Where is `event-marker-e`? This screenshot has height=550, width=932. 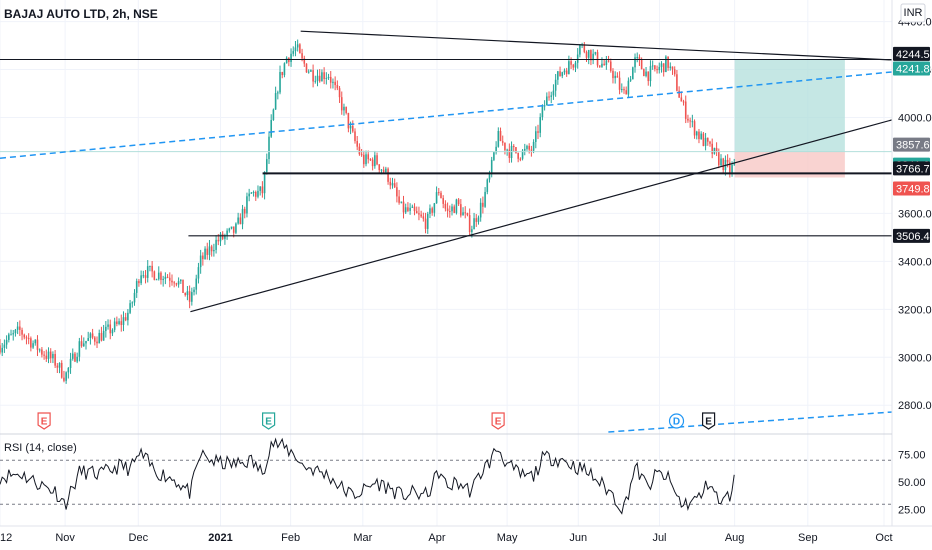 event-marker-e is located at coordinates (708, 421).